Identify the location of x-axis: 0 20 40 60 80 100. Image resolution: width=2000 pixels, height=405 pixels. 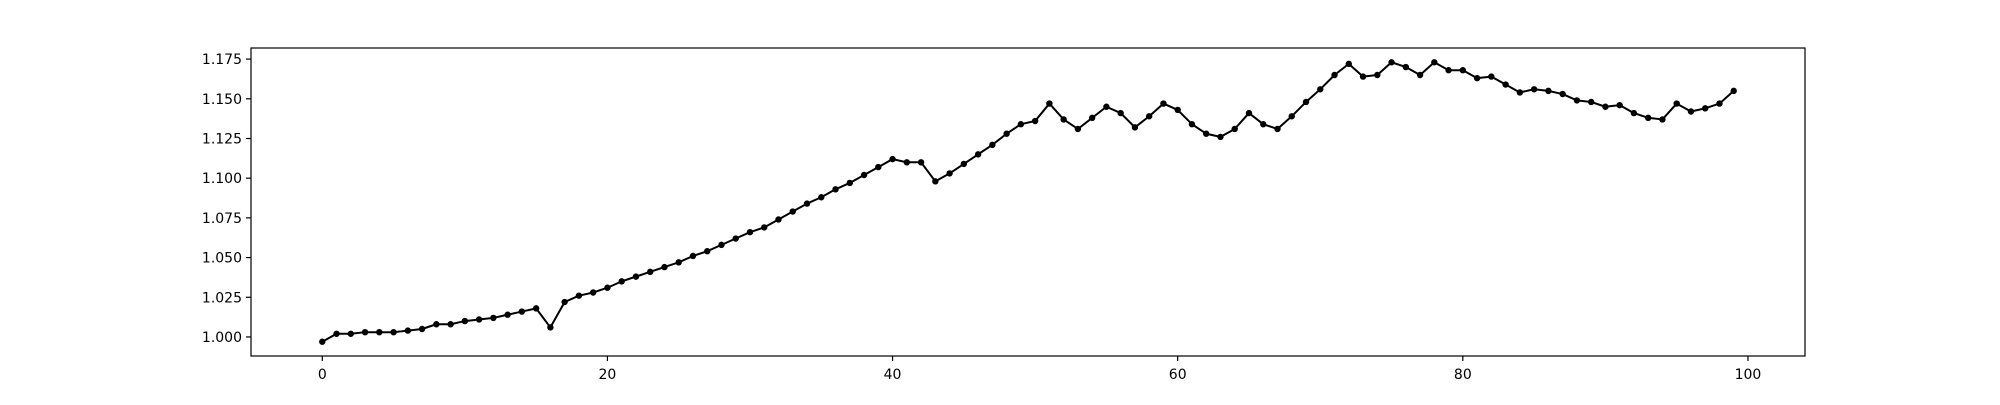
(1040, 369).